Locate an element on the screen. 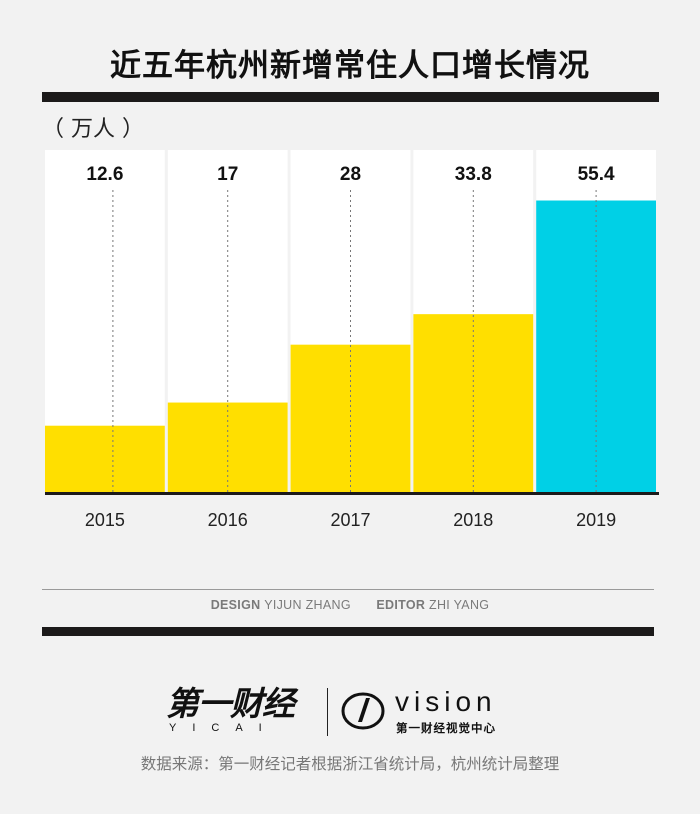 The width and height of the screenshot is (700, 814). design-name: YIJUN ZHANG is located at coordinates (307, 605).